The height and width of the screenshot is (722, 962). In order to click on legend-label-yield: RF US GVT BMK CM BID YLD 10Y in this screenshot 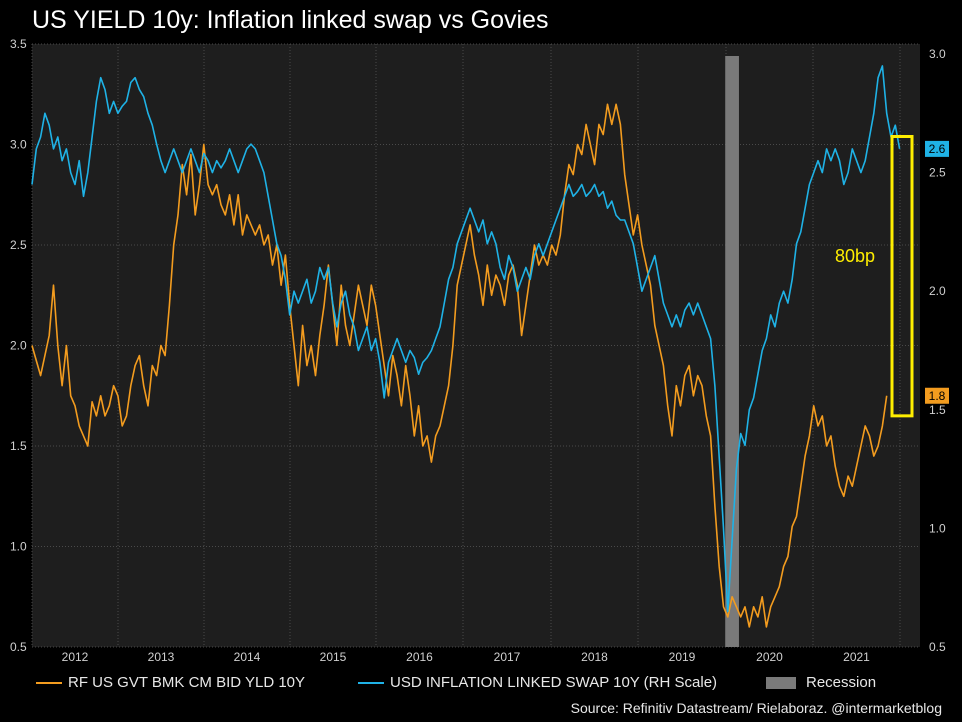, I will do `click(187, 682)`.